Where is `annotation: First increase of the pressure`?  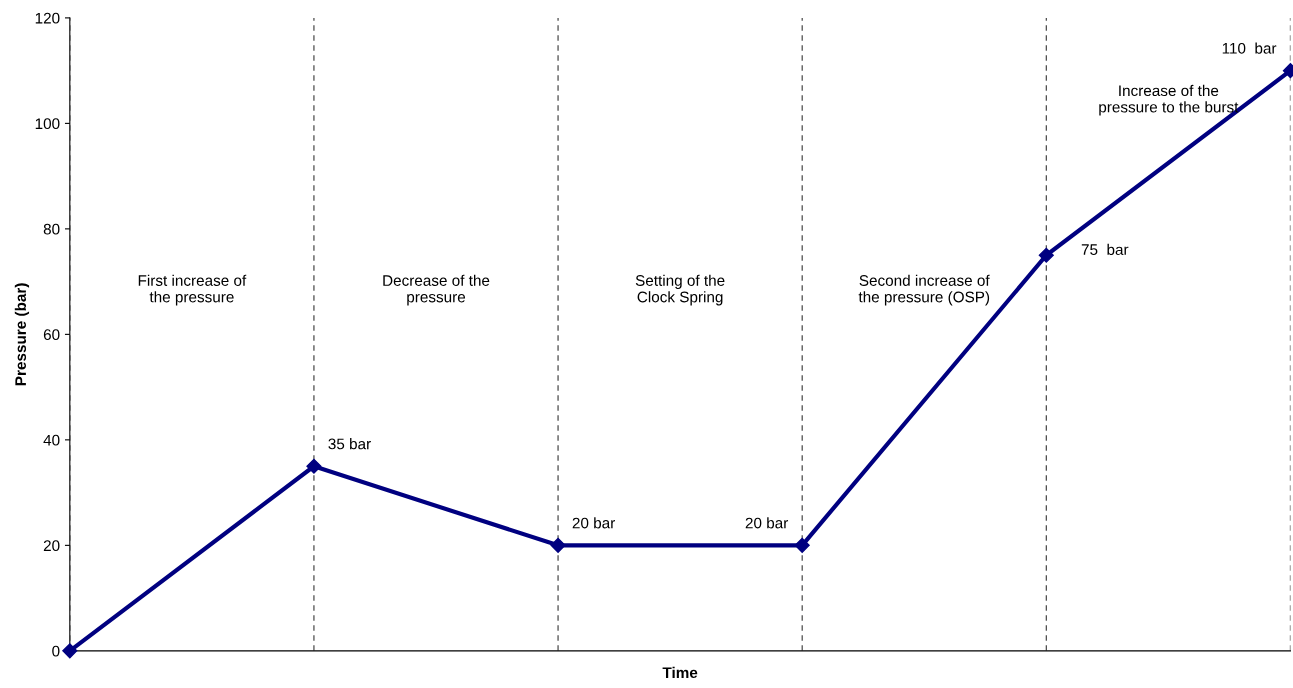 annotation: First increase of the pressure is located at coordinates (192, 290).